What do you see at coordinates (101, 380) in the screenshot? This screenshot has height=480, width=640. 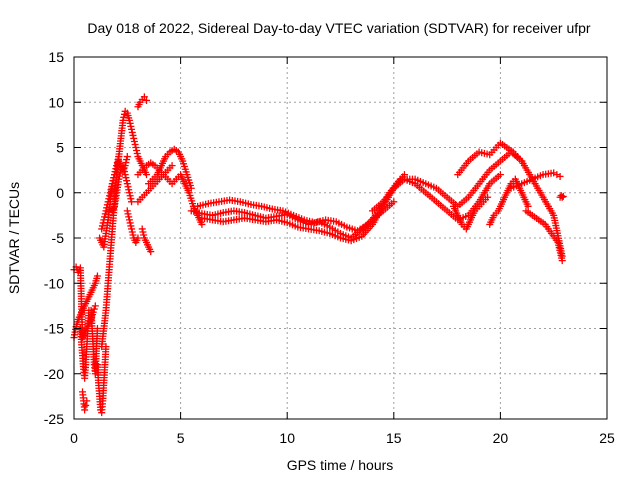 I see `series-arc-f` at bounding box center [101, 380].